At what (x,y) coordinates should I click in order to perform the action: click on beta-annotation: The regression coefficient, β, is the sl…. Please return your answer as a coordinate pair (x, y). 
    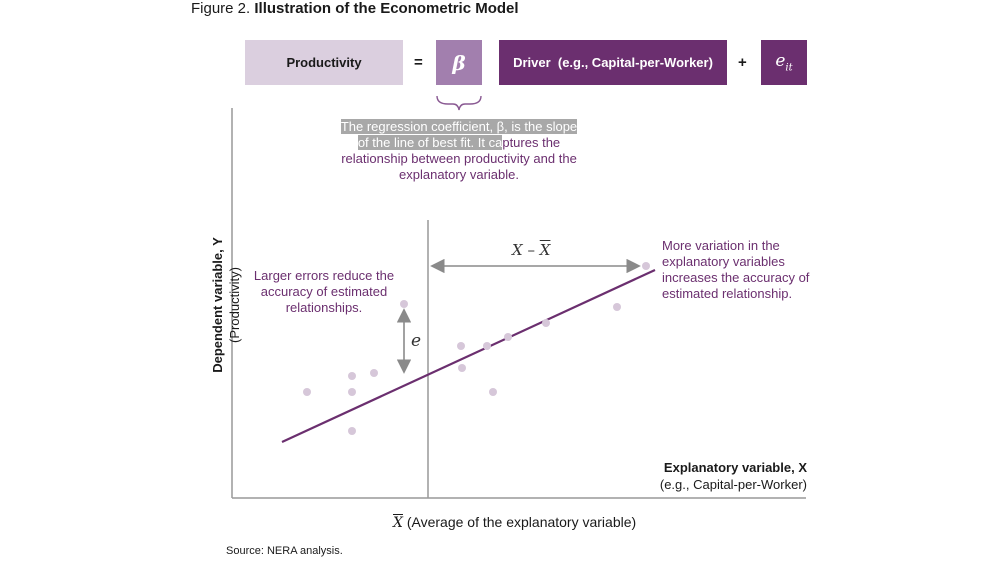
    Looking at the image, I should click on (459, 151).